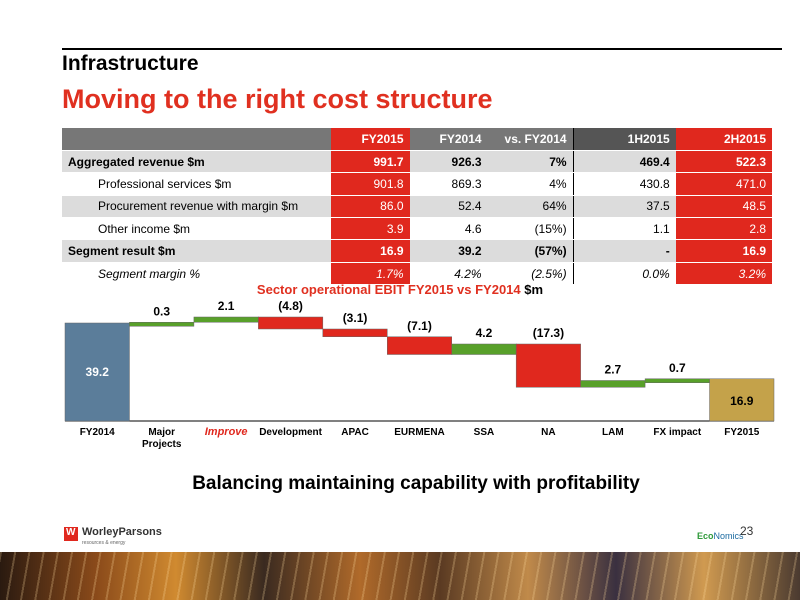 This screenshot has width=800, height=600. I want to click on category-label: SSA, so click(484, 432).